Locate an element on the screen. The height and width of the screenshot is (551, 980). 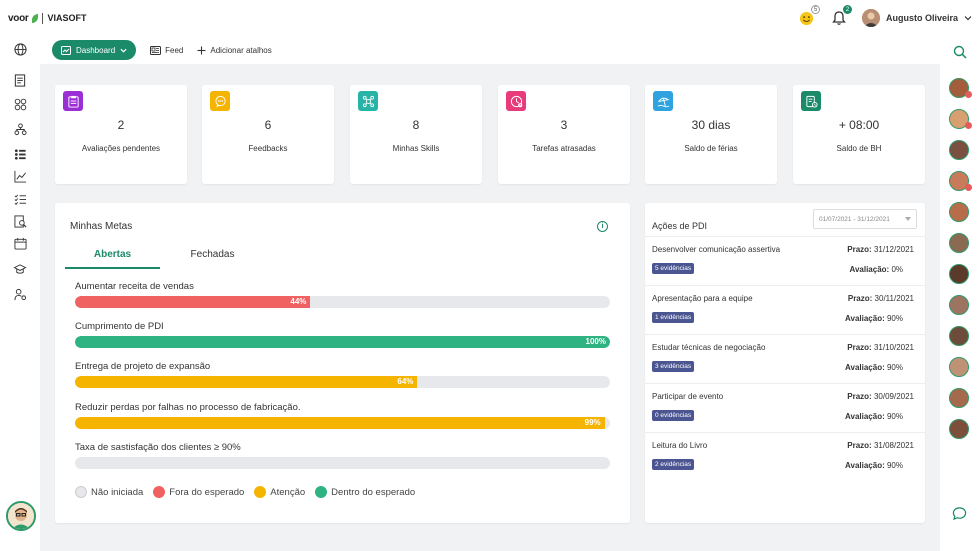
logo-divider is located at coordinates (43, 18).